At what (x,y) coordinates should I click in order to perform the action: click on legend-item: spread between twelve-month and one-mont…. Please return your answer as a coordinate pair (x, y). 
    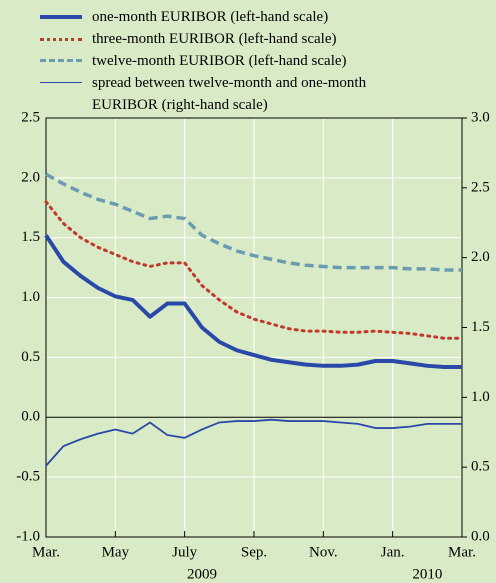
    Looking at the image, I should click on (220, 94).